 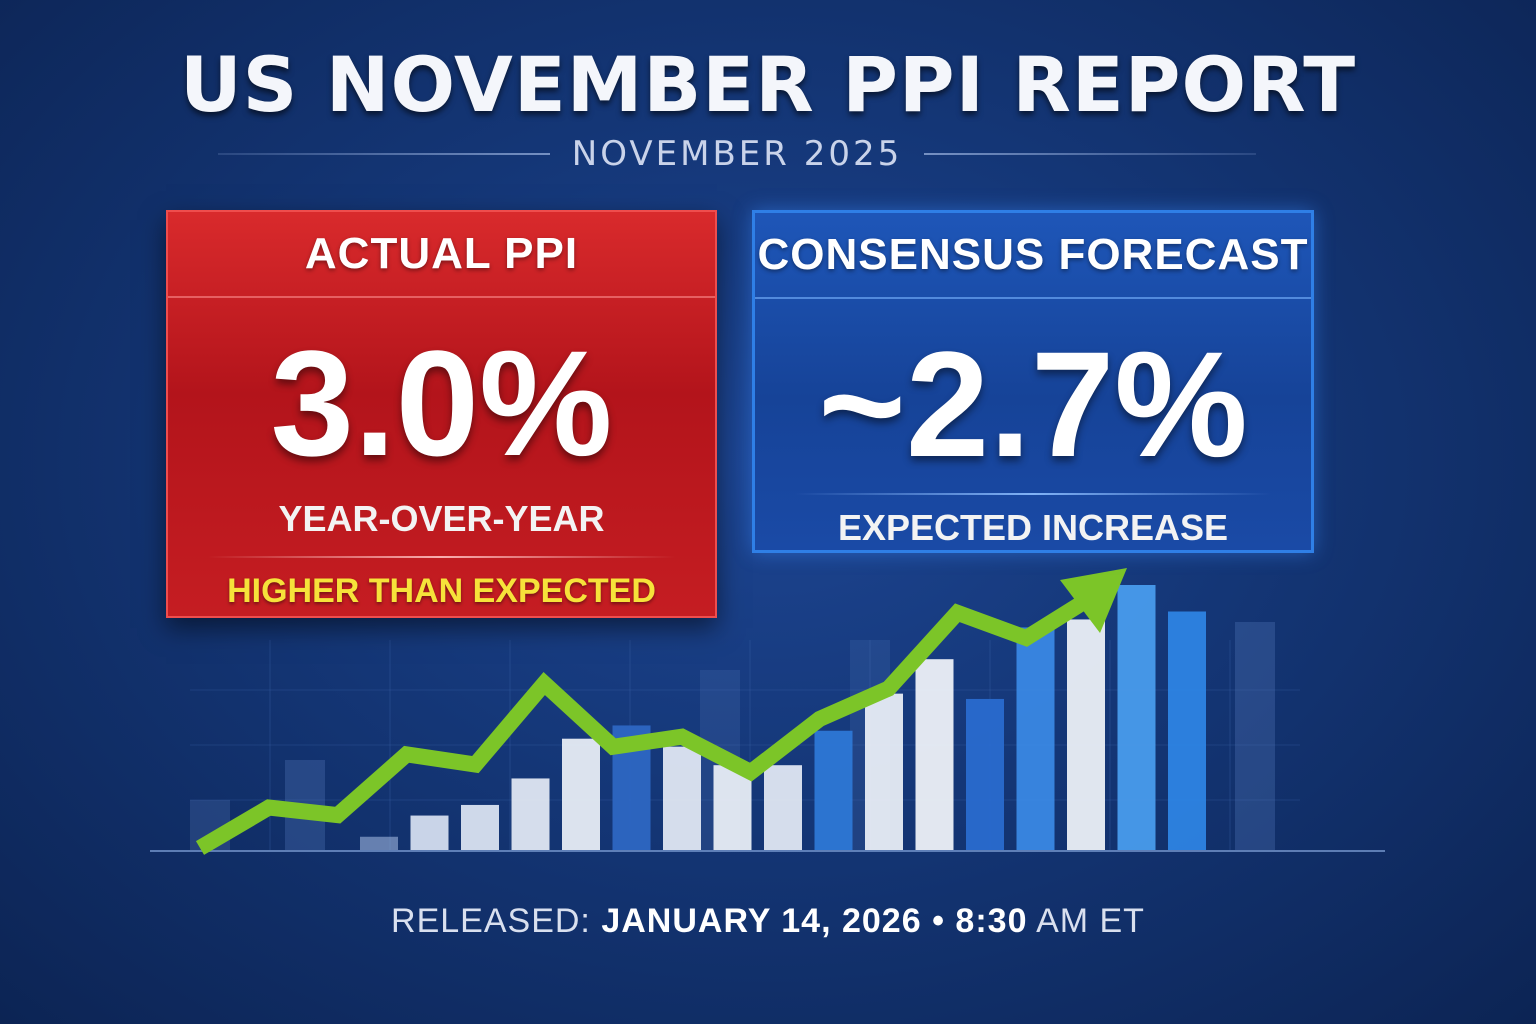 I want to click on background-bar, so click(x=1255, y=736).